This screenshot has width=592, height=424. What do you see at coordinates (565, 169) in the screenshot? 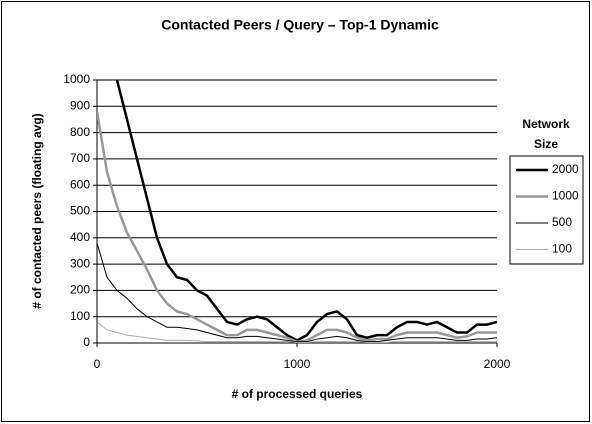
I see `legend-label: 2000` at bounding box center [565, 169].